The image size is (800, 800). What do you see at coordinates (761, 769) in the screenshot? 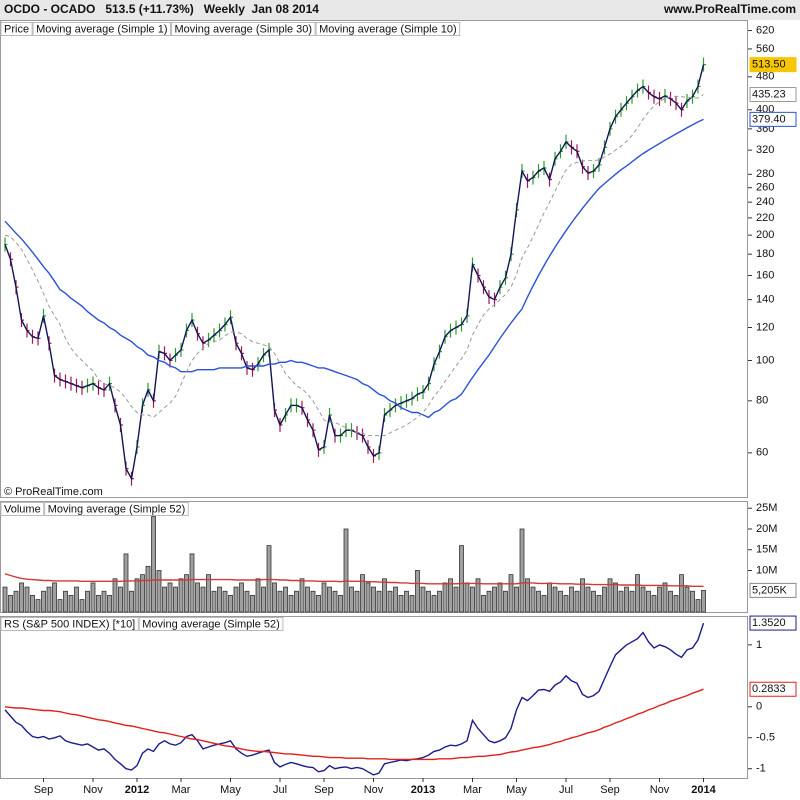
I see `y-tick-label: -1` at bounding box center [761, 769].